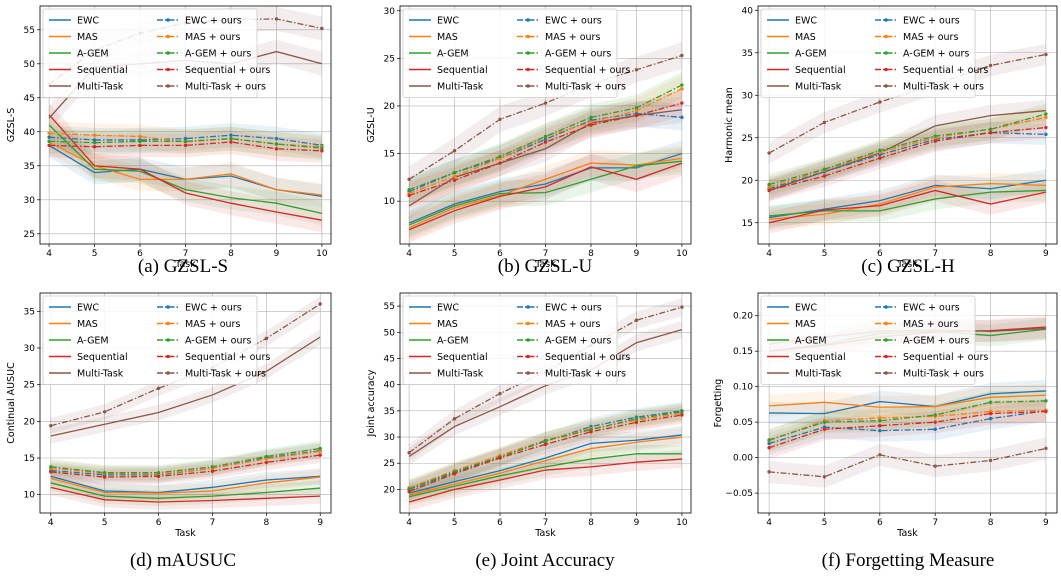 This screenshot has width=1061, height=577. What do you see at coordinates (585, 87) in the screenshot?
I see `legend-label-multi-task-ours: Multi-Task + ours` at bounding box center [585, 87].